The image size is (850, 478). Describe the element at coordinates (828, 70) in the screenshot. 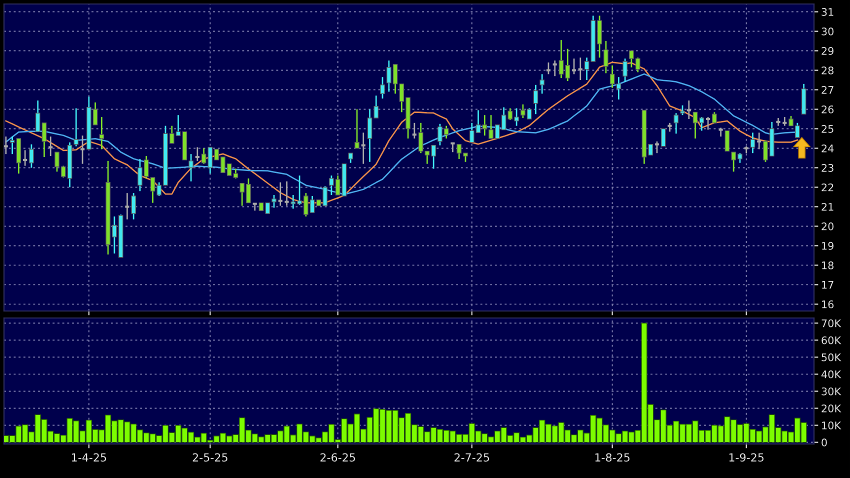

I see `y-tick-label: 28` at that location.